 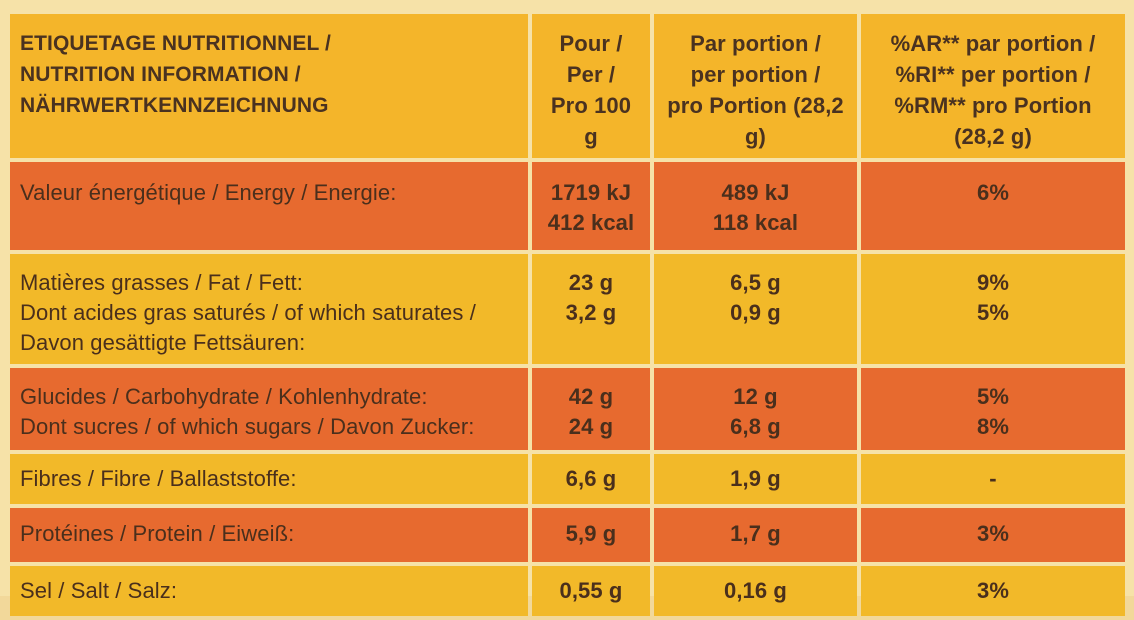 What do you see at coordinates (993, 426) in the screenshot?
I see `value-line: 8%` at bounding box center [993, 426].